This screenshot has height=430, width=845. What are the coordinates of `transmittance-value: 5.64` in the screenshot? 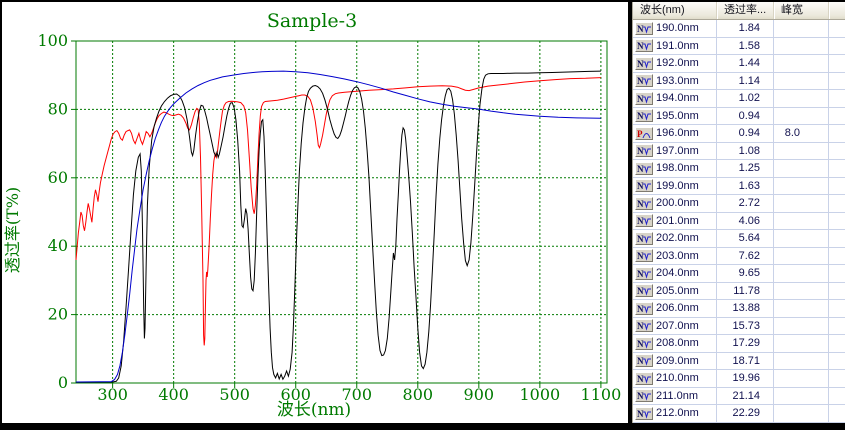 It's located at (745, 238).